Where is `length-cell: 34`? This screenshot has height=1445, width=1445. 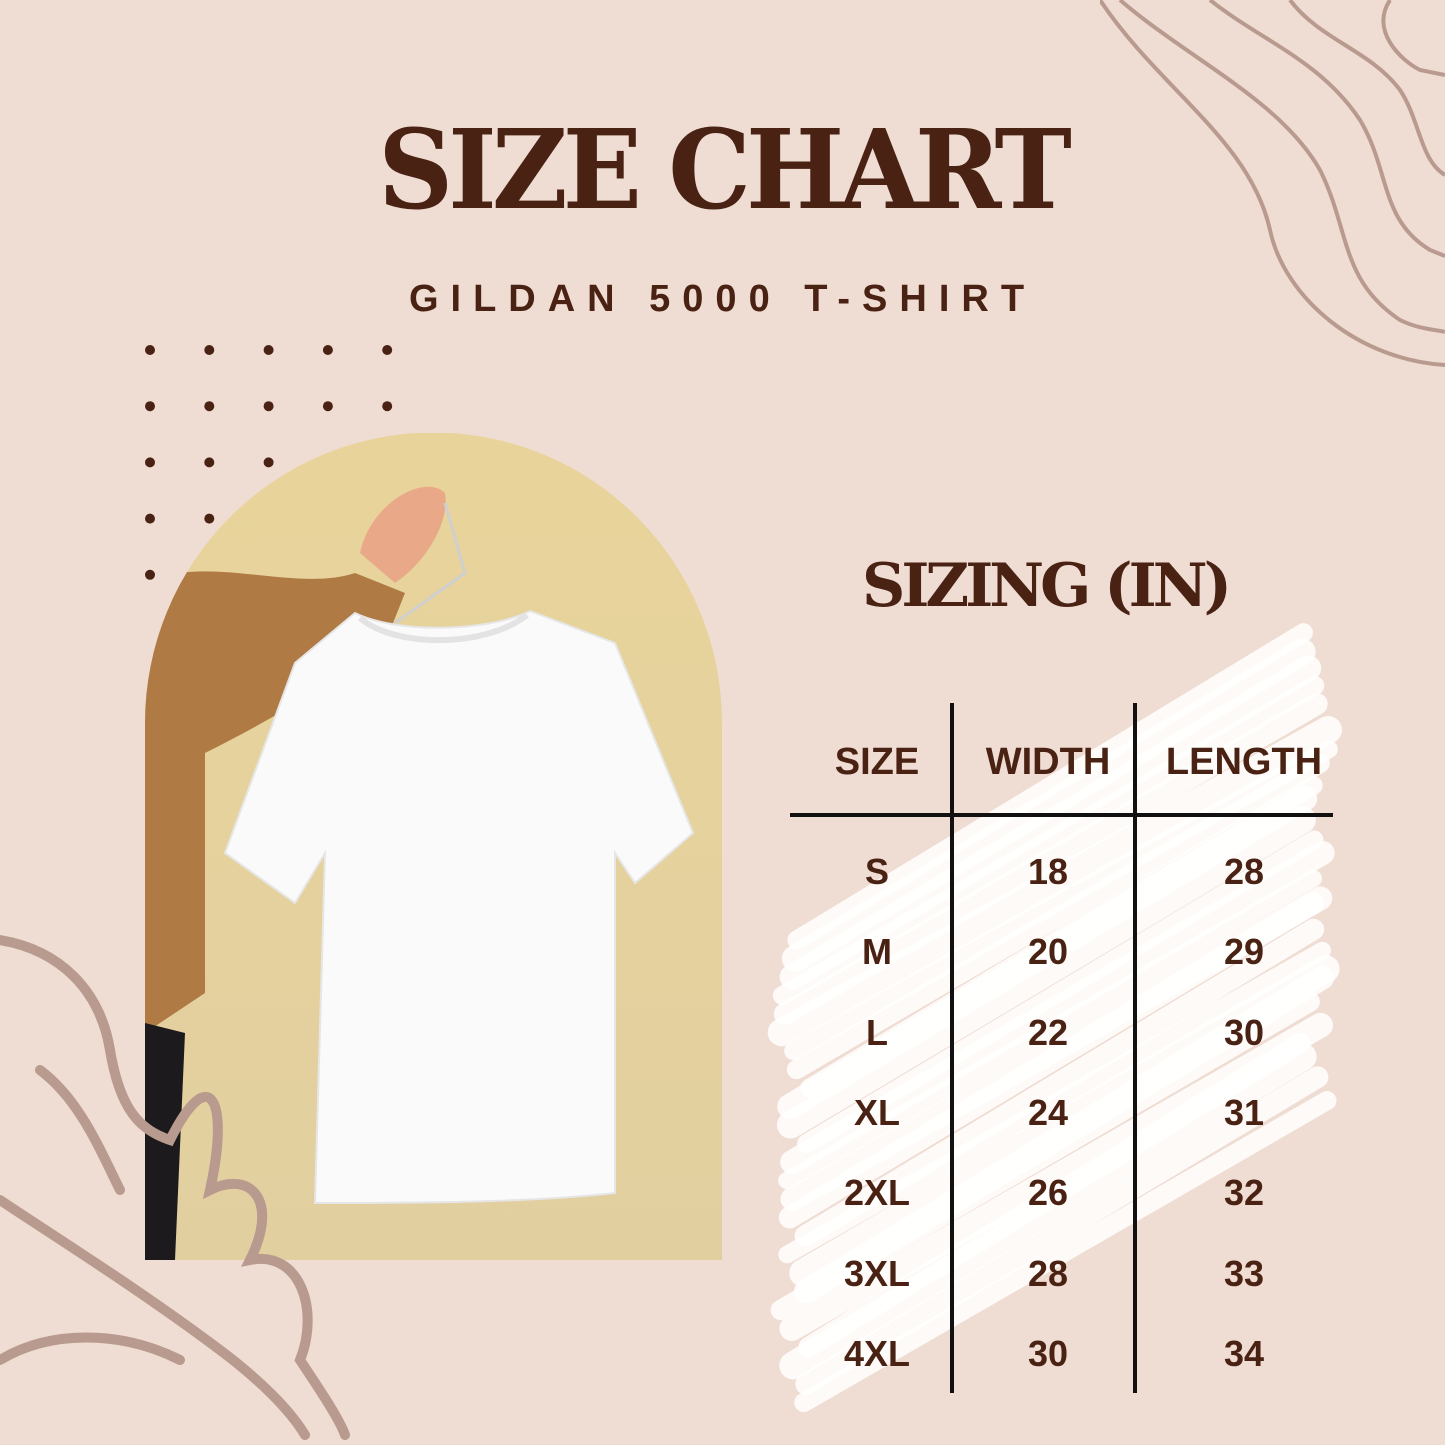 length-cell: 34 is located at coordinates (1244, 1353).